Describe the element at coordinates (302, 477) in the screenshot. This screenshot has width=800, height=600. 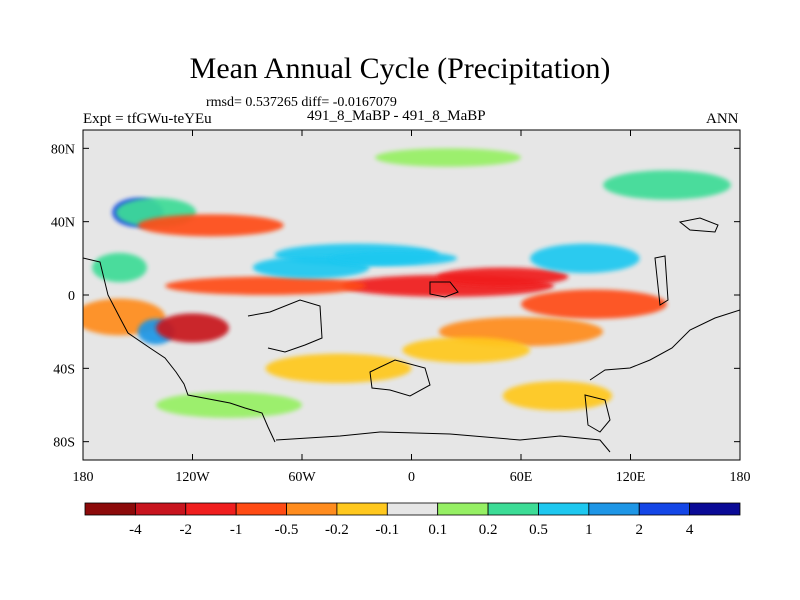
I see `x-tick-label-2: 60W` at that location.